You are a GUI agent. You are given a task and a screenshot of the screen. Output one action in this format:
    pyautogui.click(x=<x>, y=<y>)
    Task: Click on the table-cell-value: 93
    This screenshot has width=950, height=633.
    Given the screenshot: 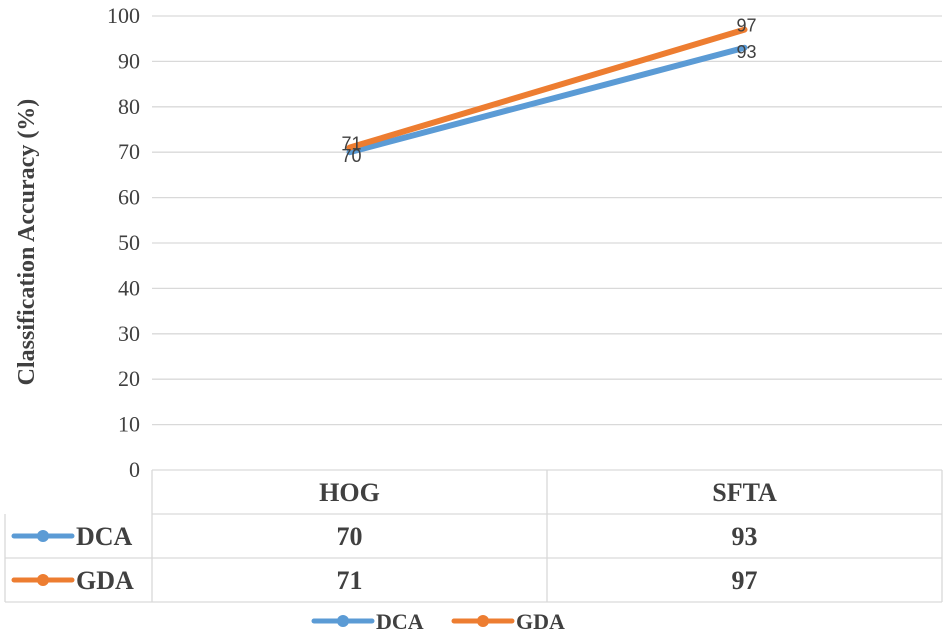 What is the action you would take?
    pyautogui.click(x=745, y=536)
    